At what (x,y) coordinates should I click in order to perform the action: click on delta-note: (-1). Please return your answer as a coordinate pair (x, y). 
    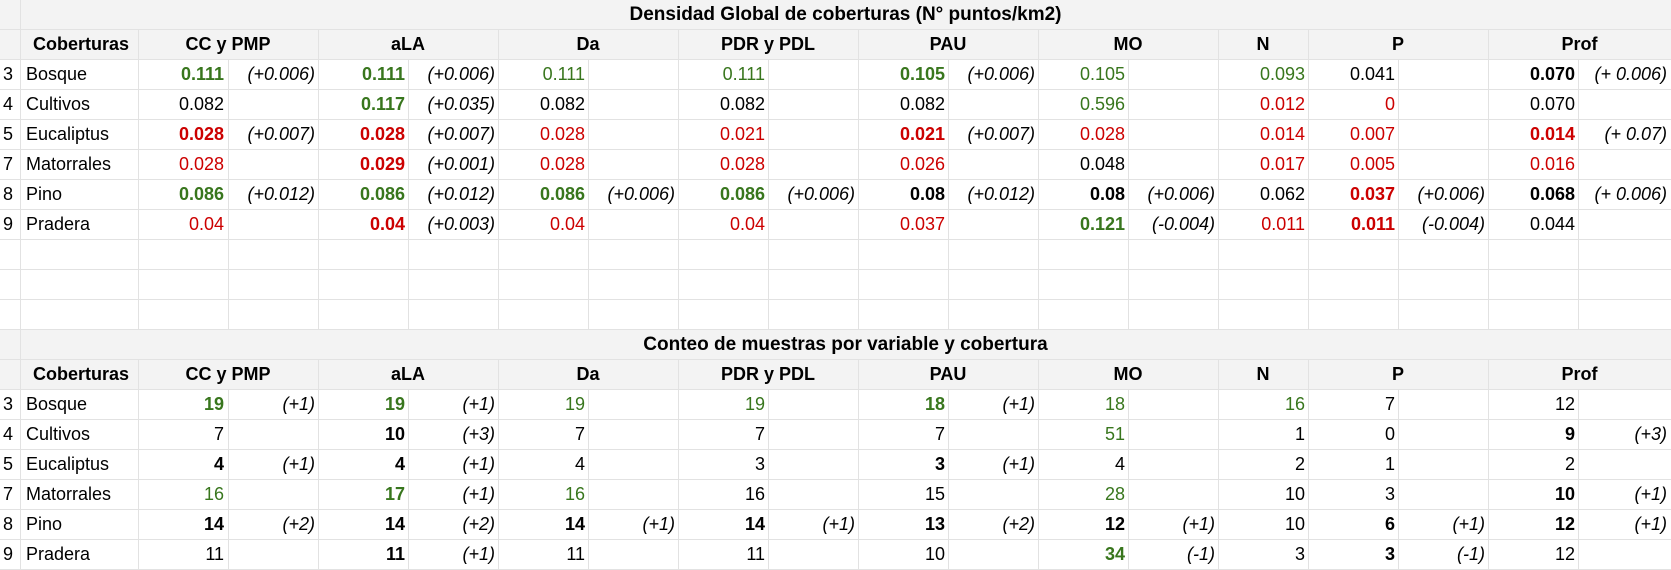
    Looking at the image, I should click on (1471, 554).